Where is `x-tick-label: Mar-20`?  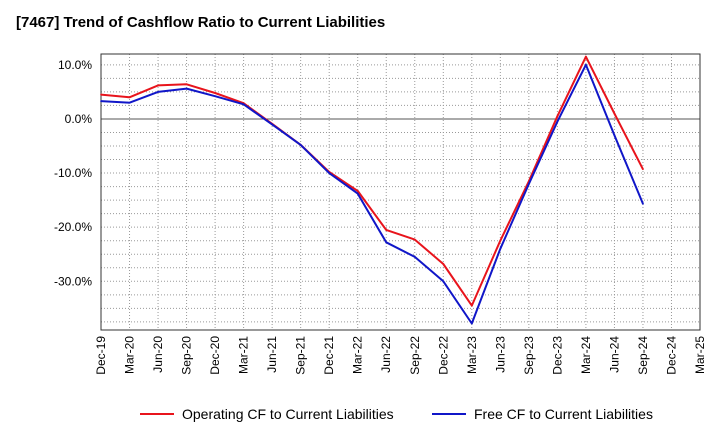 x-tick-label: Mar-20 is located at coordinates (130, 355).